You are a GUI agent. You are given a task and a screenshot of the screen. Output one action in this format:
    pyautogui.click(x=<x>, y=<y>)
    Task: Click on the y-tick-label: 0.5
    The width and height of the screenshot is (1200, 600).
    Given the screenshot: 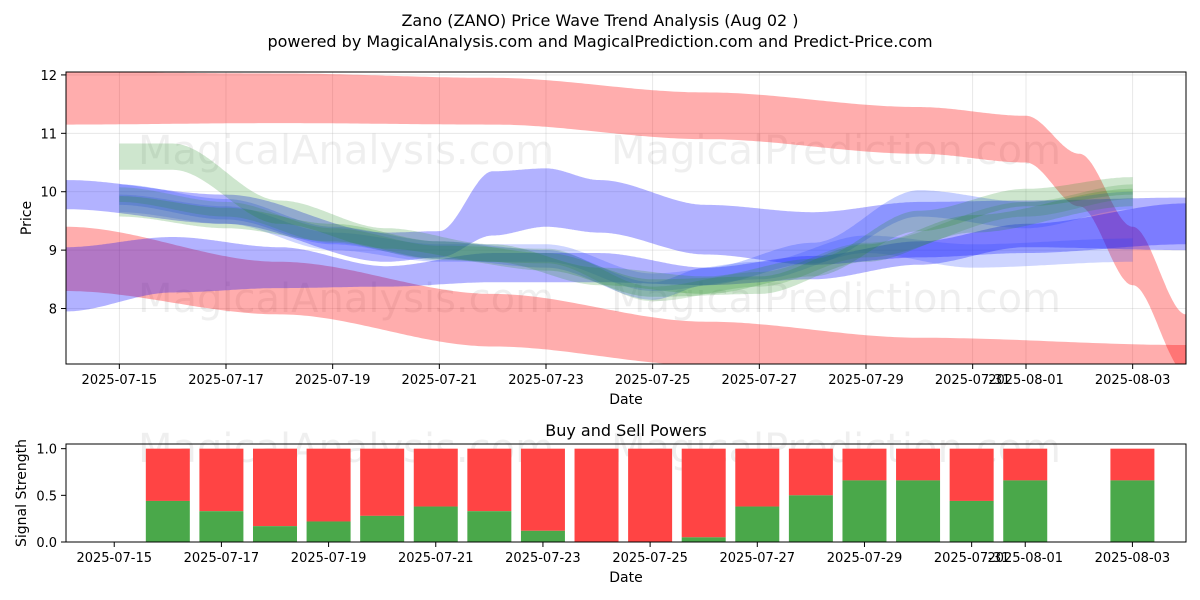 What is the action you would take?
    pyautogui.click(x=46, y=496)
    